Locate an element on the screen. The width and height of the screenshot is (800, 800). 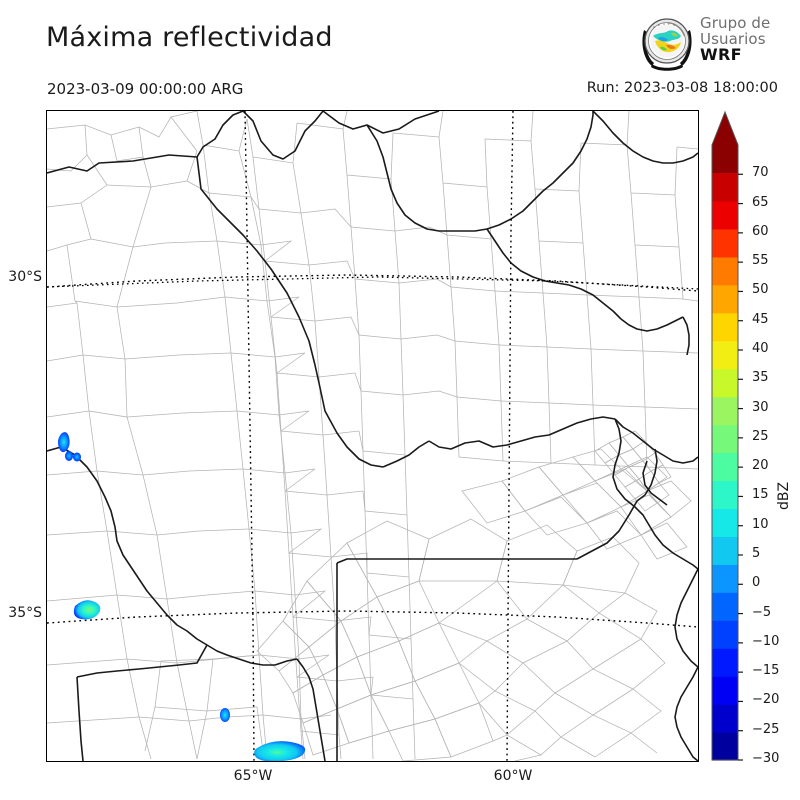
colorbar-tick-label: 25 is located at coordinates (760, 436).